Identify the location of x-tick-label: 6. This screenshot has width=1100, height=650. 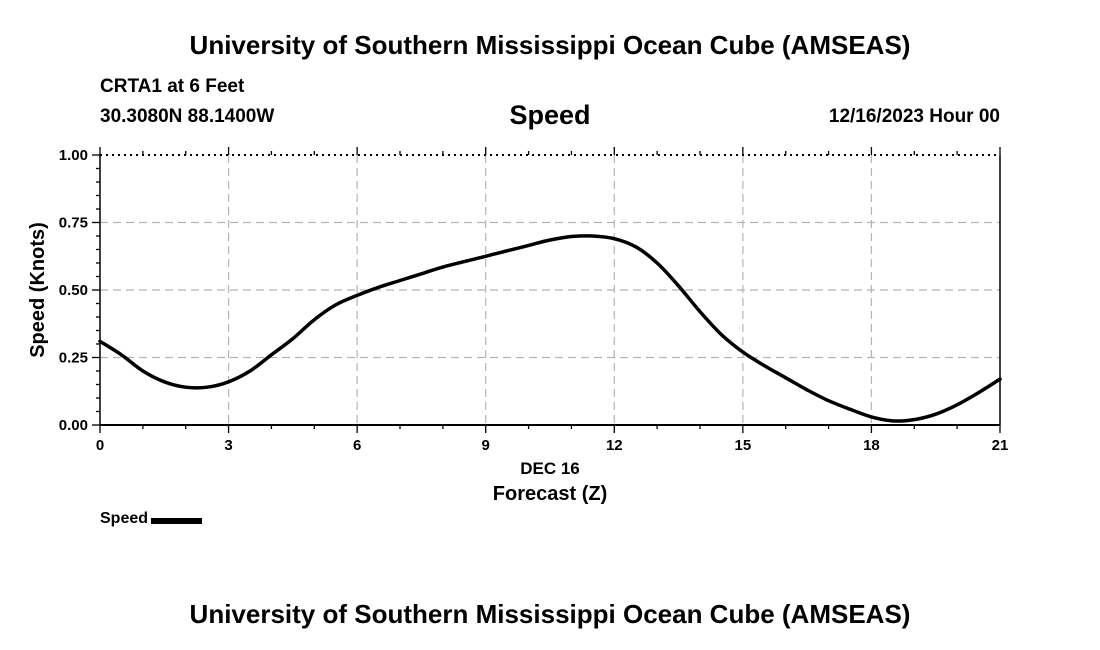
(357, 445).